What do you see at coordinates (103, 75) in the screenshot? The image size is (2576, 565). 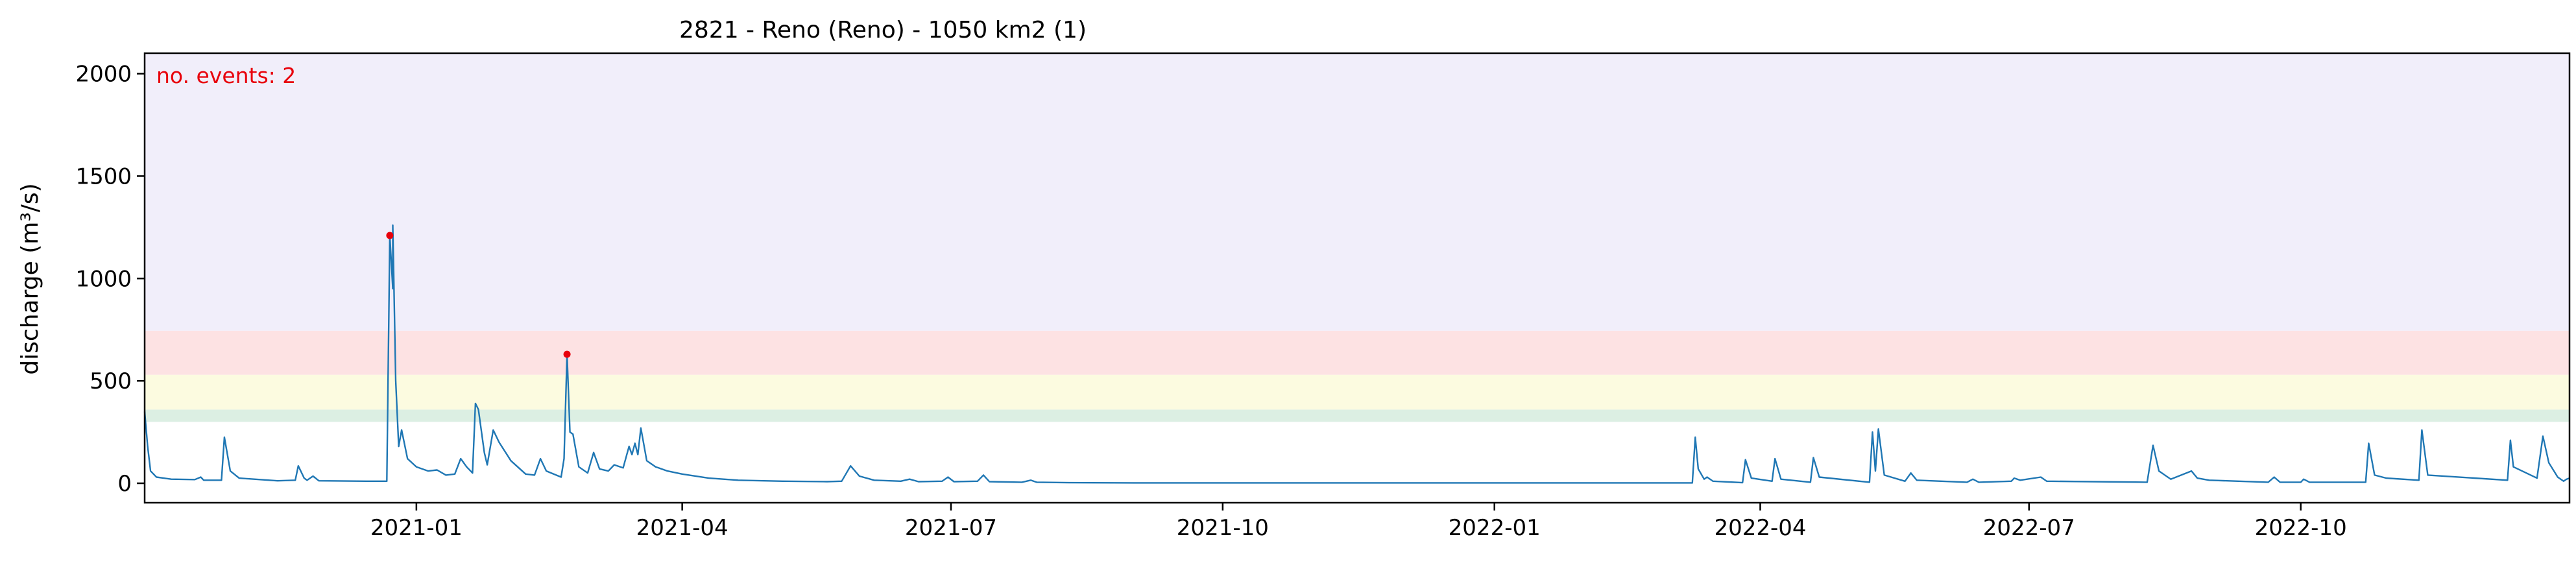 I see `y-tick-label-4: 2000` at bounding box center [103, 75].